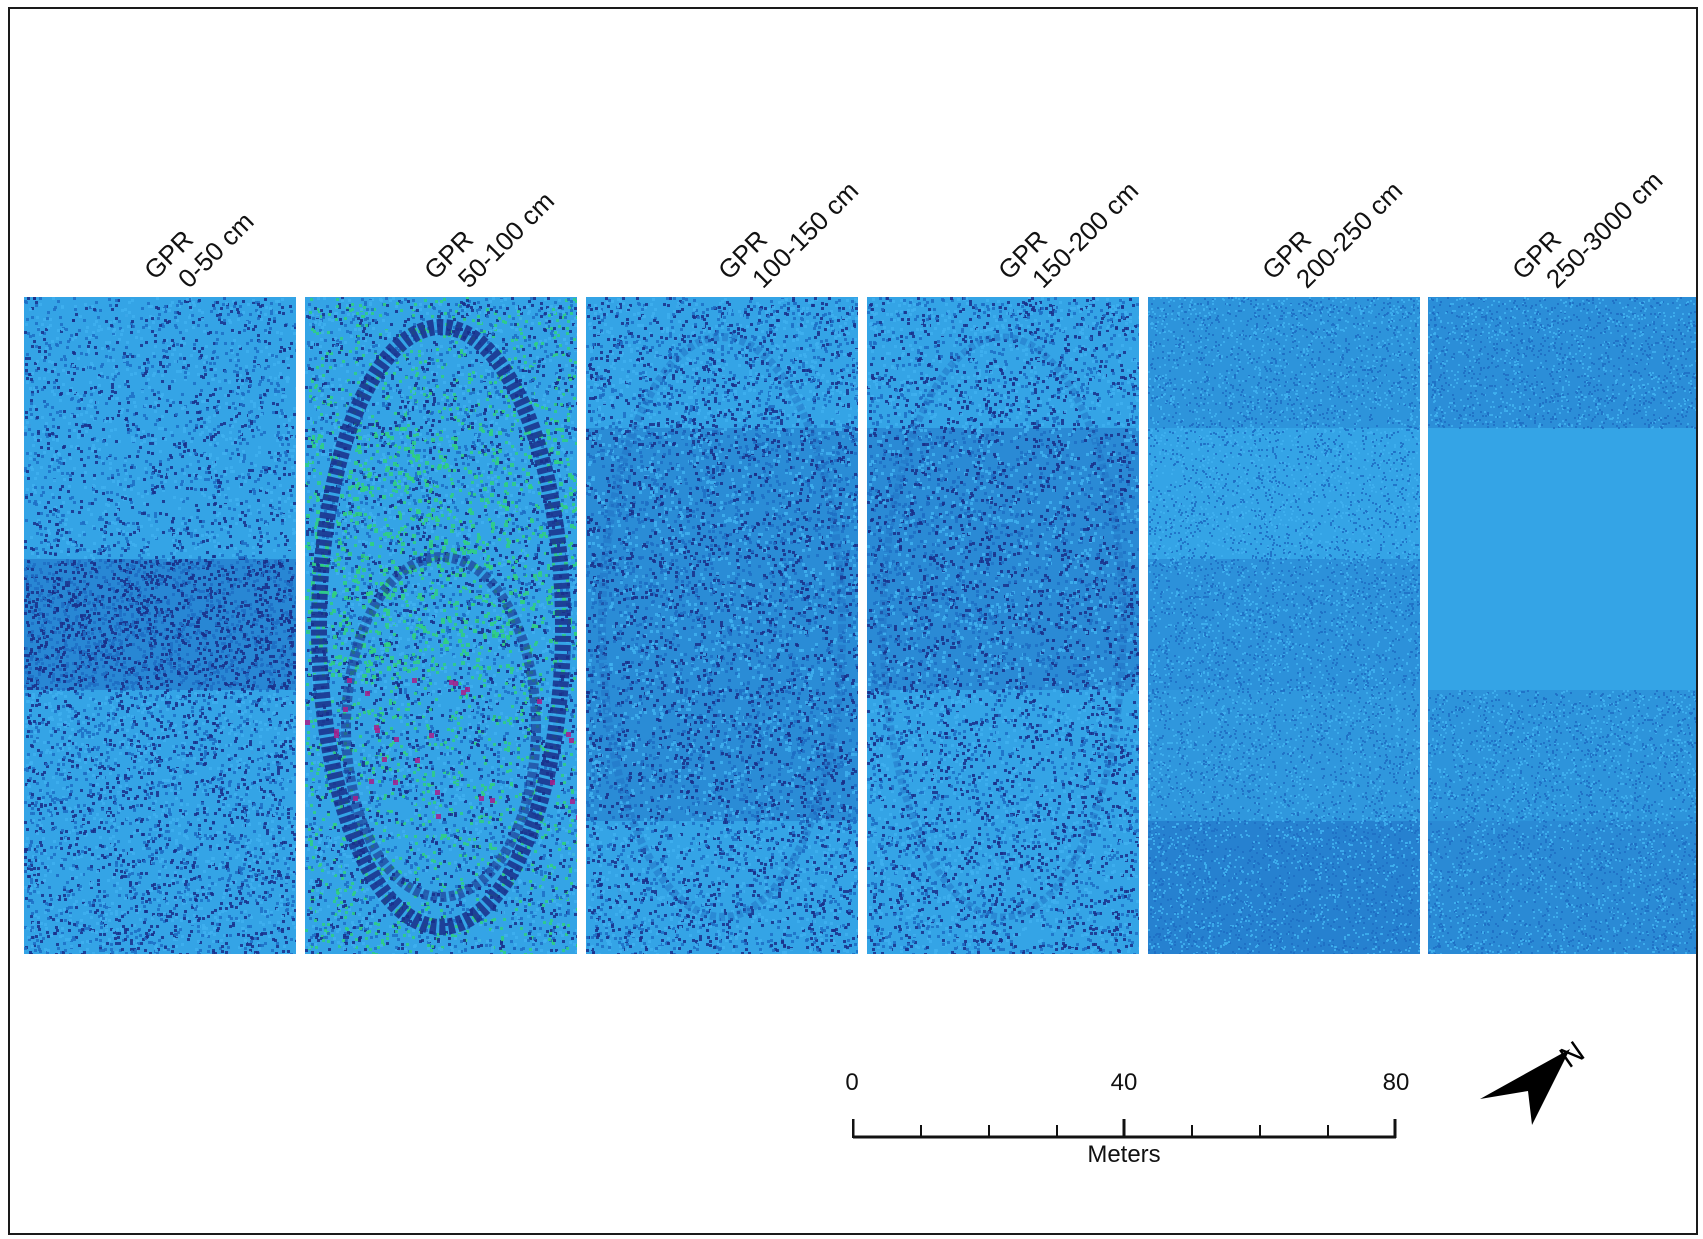  What do you see at coordinates (851, 1083) in the screenshot?
I see `scale-tick-0: 0` at bounding box center [851, 1083].